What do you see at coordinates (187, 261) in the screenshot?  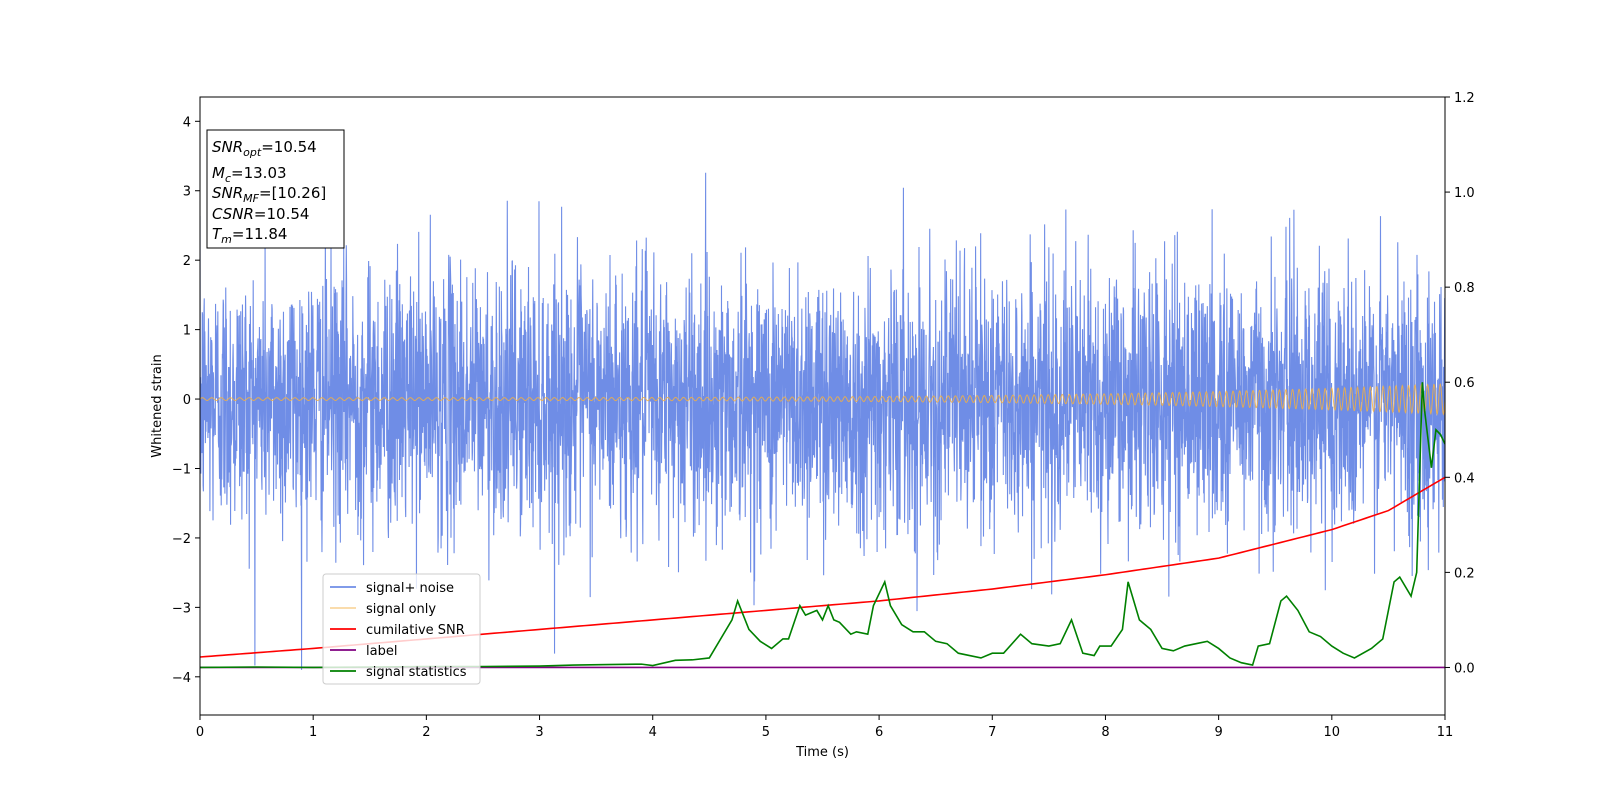 I see `y-tick-label: 2` at bounding box center [187, 261].